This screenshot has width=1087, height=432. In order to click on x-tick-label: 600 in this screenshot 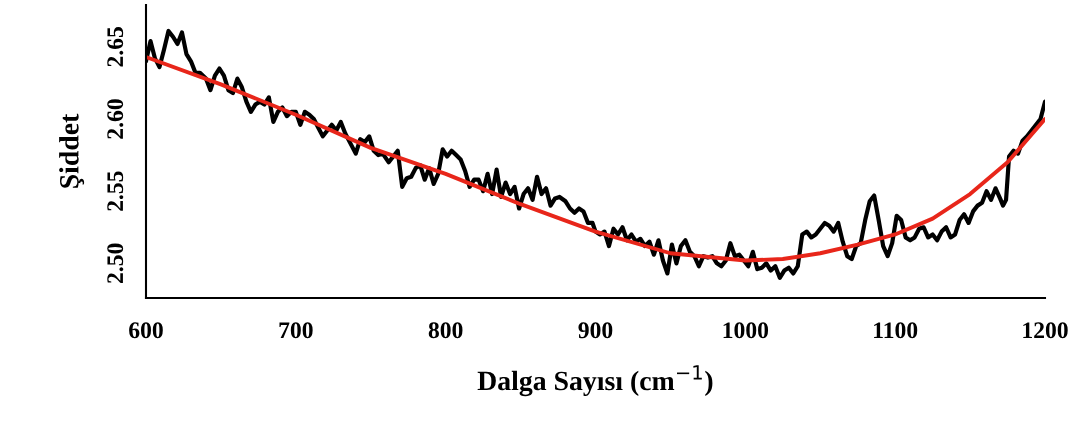, I will do `click(146, 330)`.